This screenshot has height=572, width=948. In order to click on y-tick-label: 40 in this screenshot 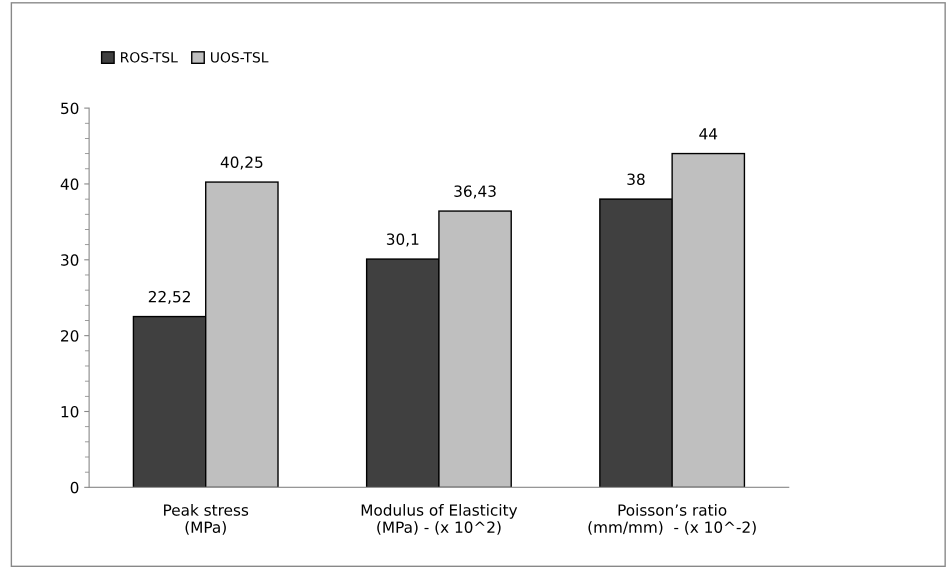, I will do `click(69, 184)`.